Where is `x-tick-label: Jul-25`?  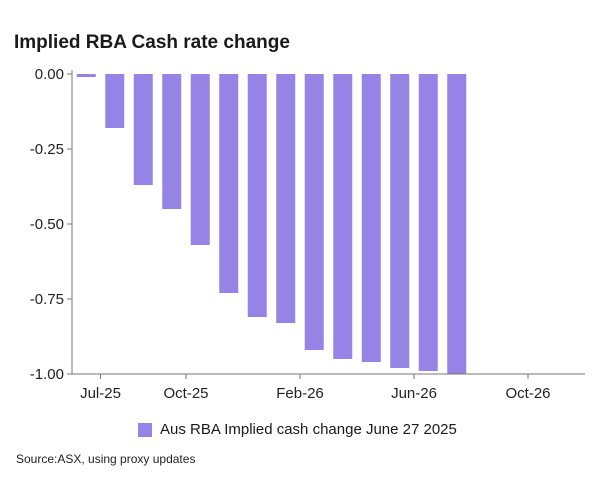 x-tick-label: Jul-25 is located at coordinates (100, 393).